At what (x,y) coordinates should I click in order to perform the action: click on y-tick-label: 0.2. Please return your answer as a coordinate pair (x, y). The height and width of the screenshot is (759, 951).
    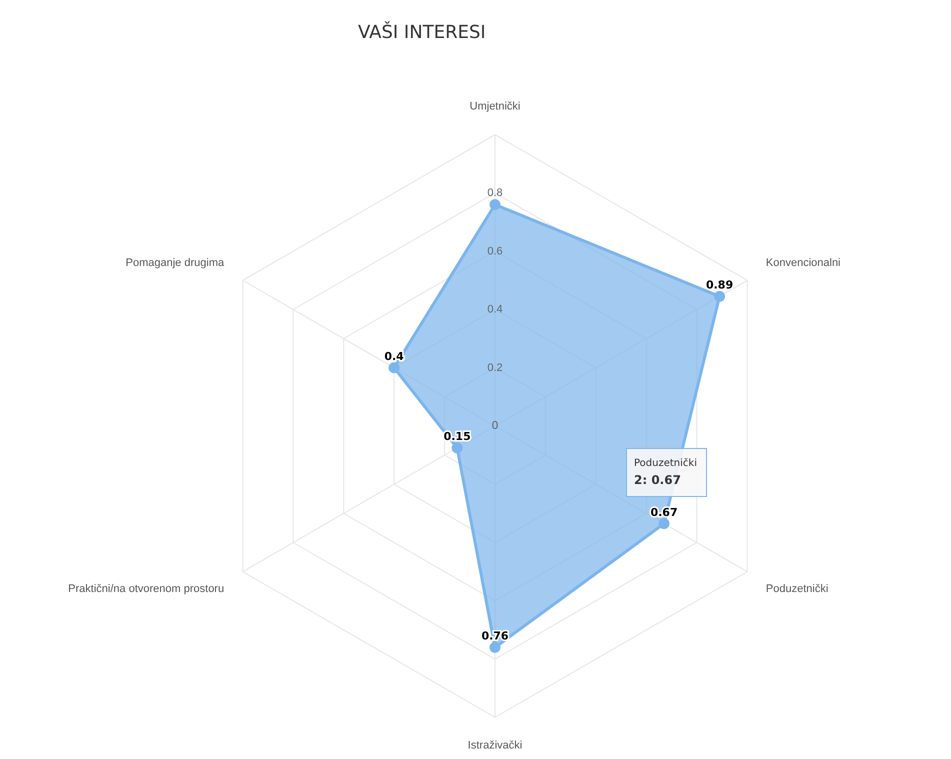
    Looking at the image, I should click on (495, 368).